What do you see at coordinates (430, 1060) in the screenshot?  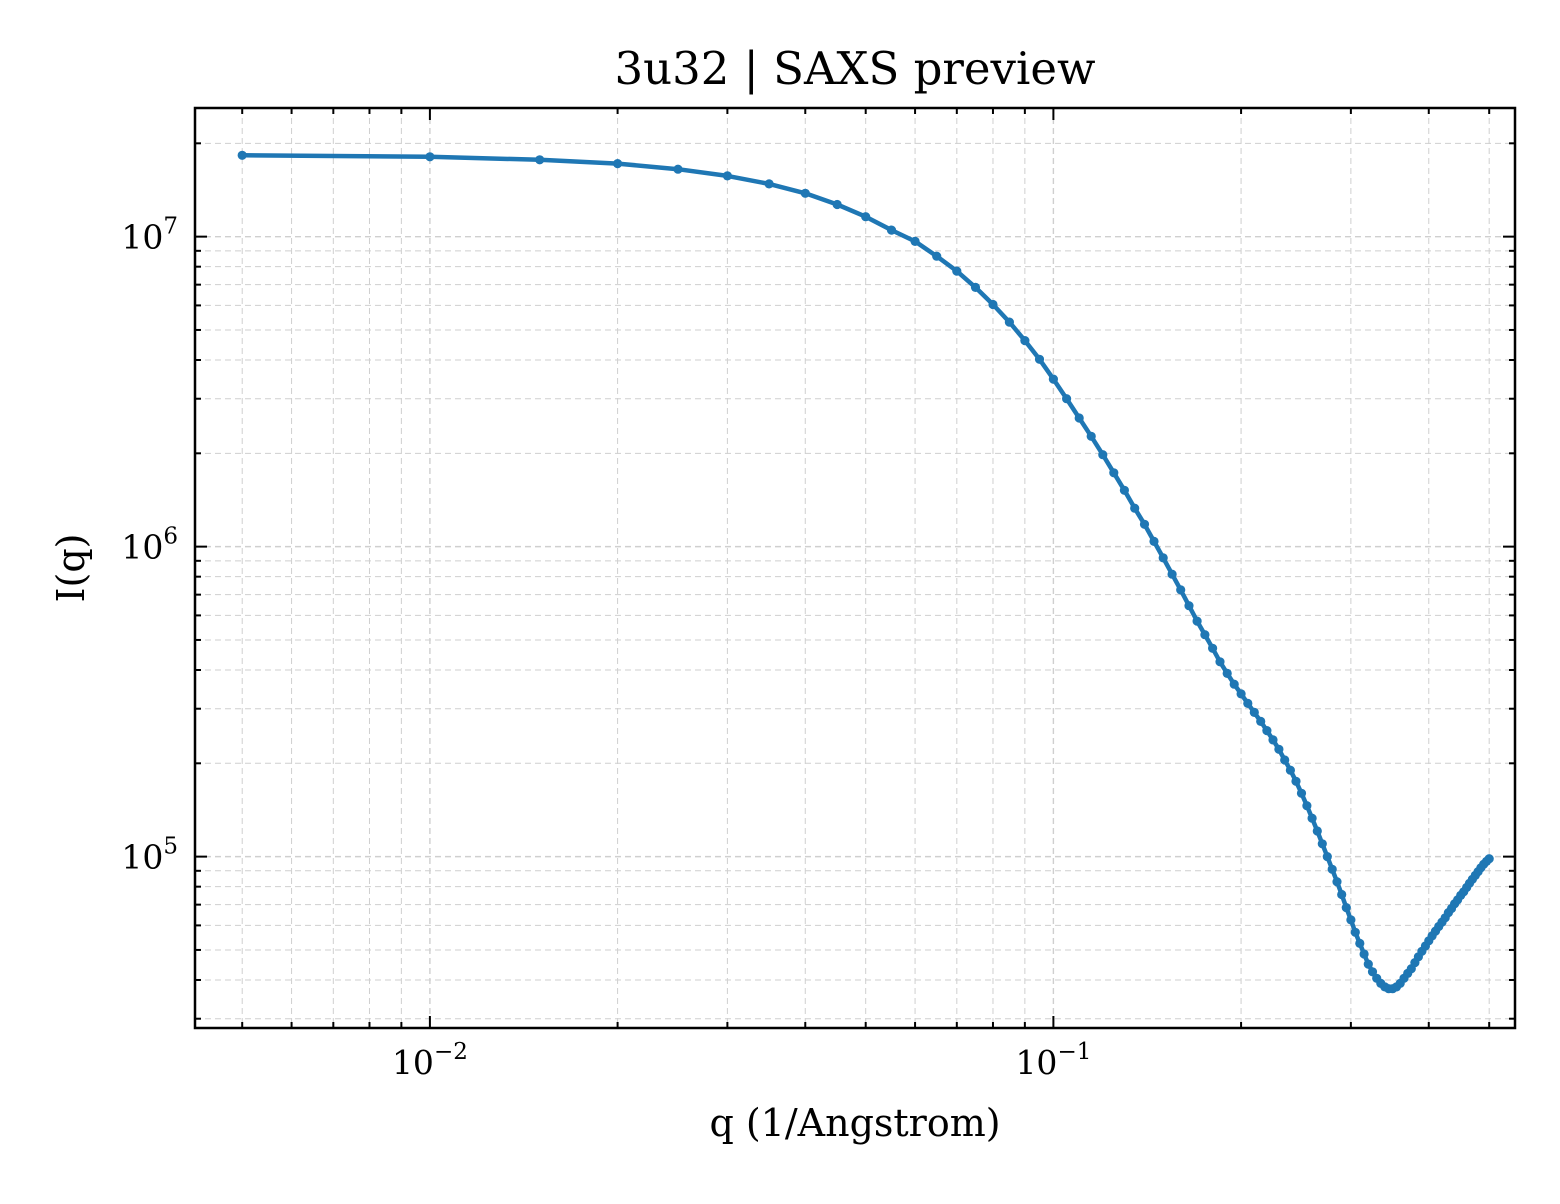 I see `x-tick-label: 10⁻²` at bounding box center [430, 1060].